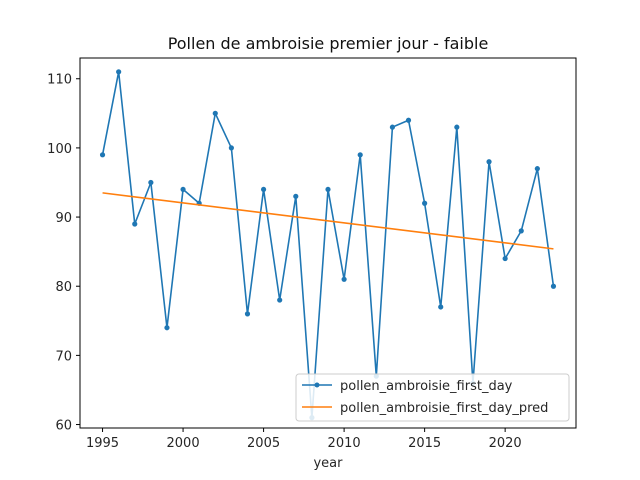 The height and width of the screenshot is (480, 640). I want to click on legend-label-pred: pollen_ambroisie_first_day_pred, so click(444, 408).